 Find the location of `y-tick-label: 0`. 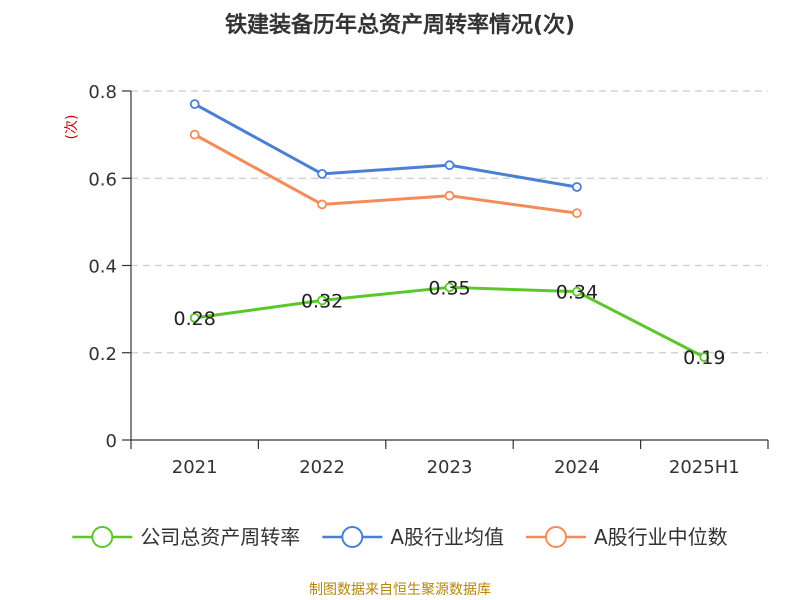

y-tick-label: 0 is located at coordinates (111, 441).